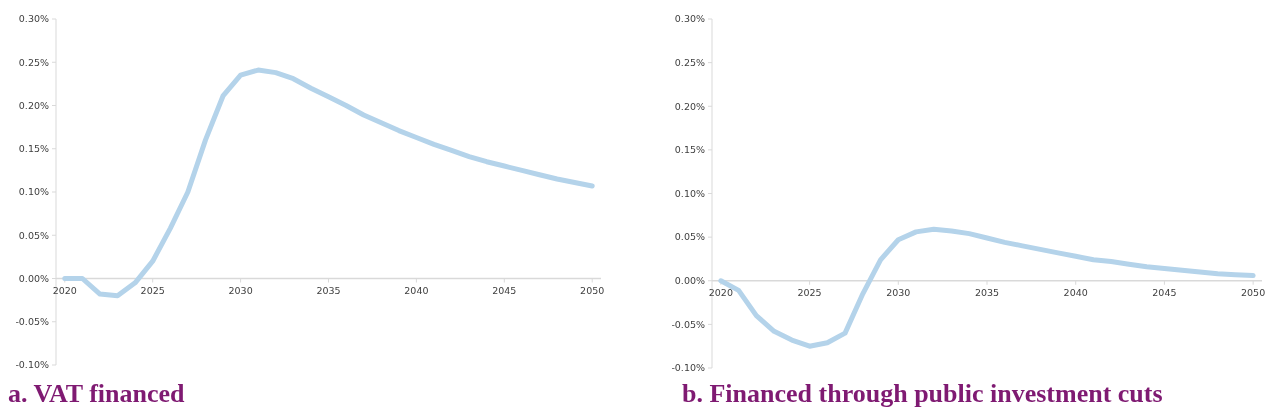 This screenshot has height=412, width=1276. What do you see at coordinates (922, 393) in the screenshot?
I see `text: b. Financed through public investment cuts` at bounding box center [922, 393].